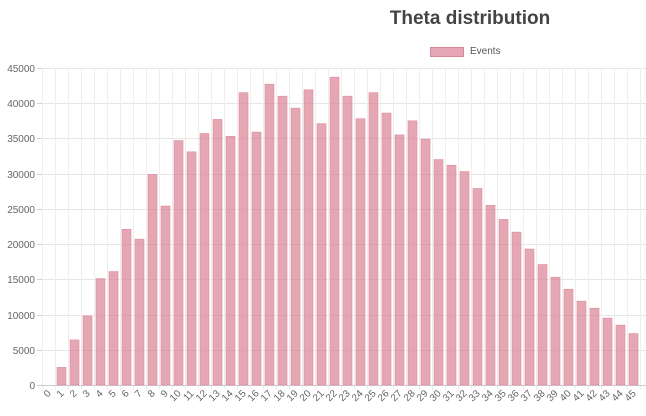 Image resolution: width=646 pixels, height=416 pixels. I want to click on y-tick-label-0: 0, so click(32, 386).